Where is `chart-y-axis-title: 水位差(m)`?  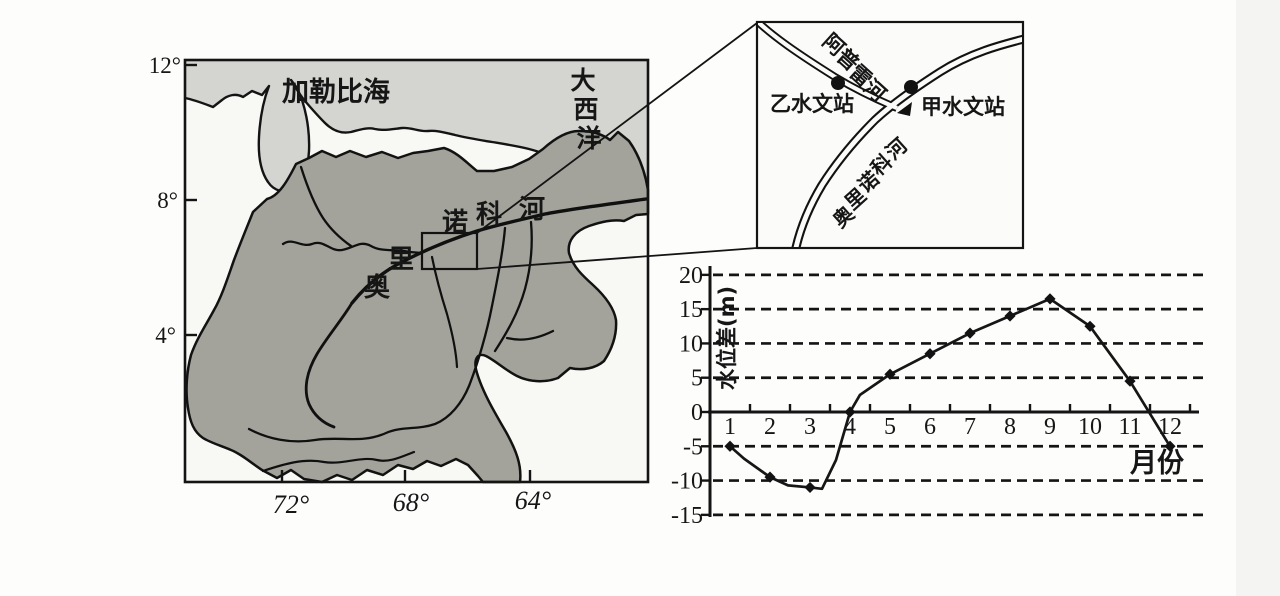 chart-y-axis-title: 水位差(m) is located at coordinates (727, 338).